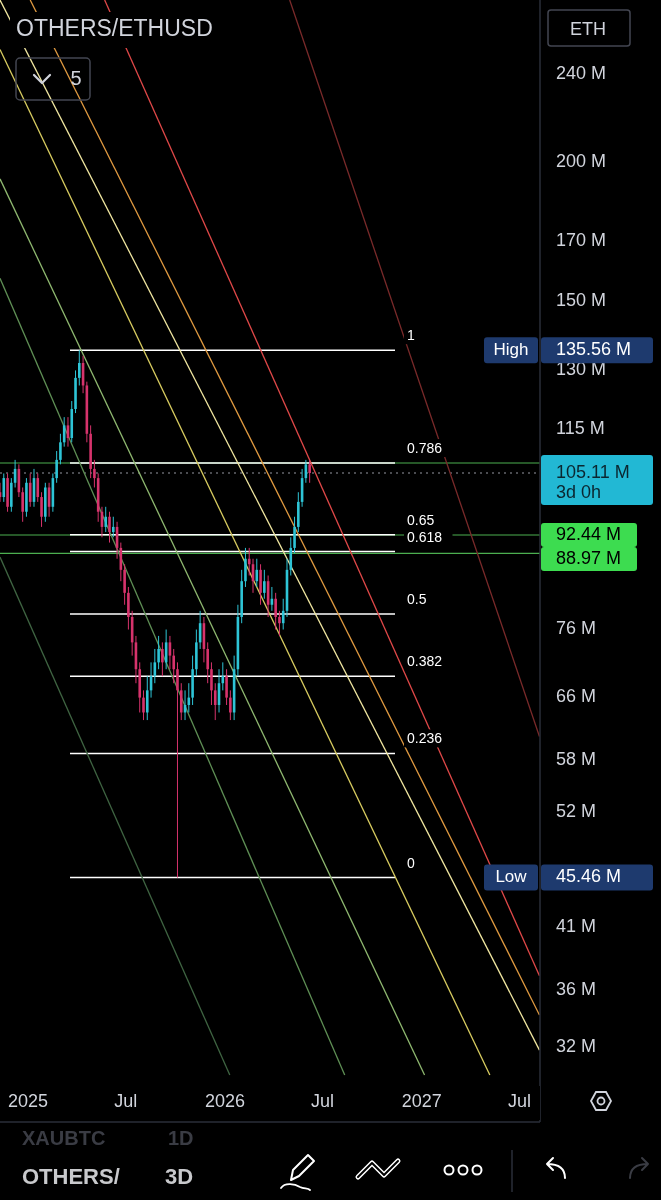  Describe the element at coordinates (581, 239) in the screenshot. I see `y-tick-label: 170 M` at that location.